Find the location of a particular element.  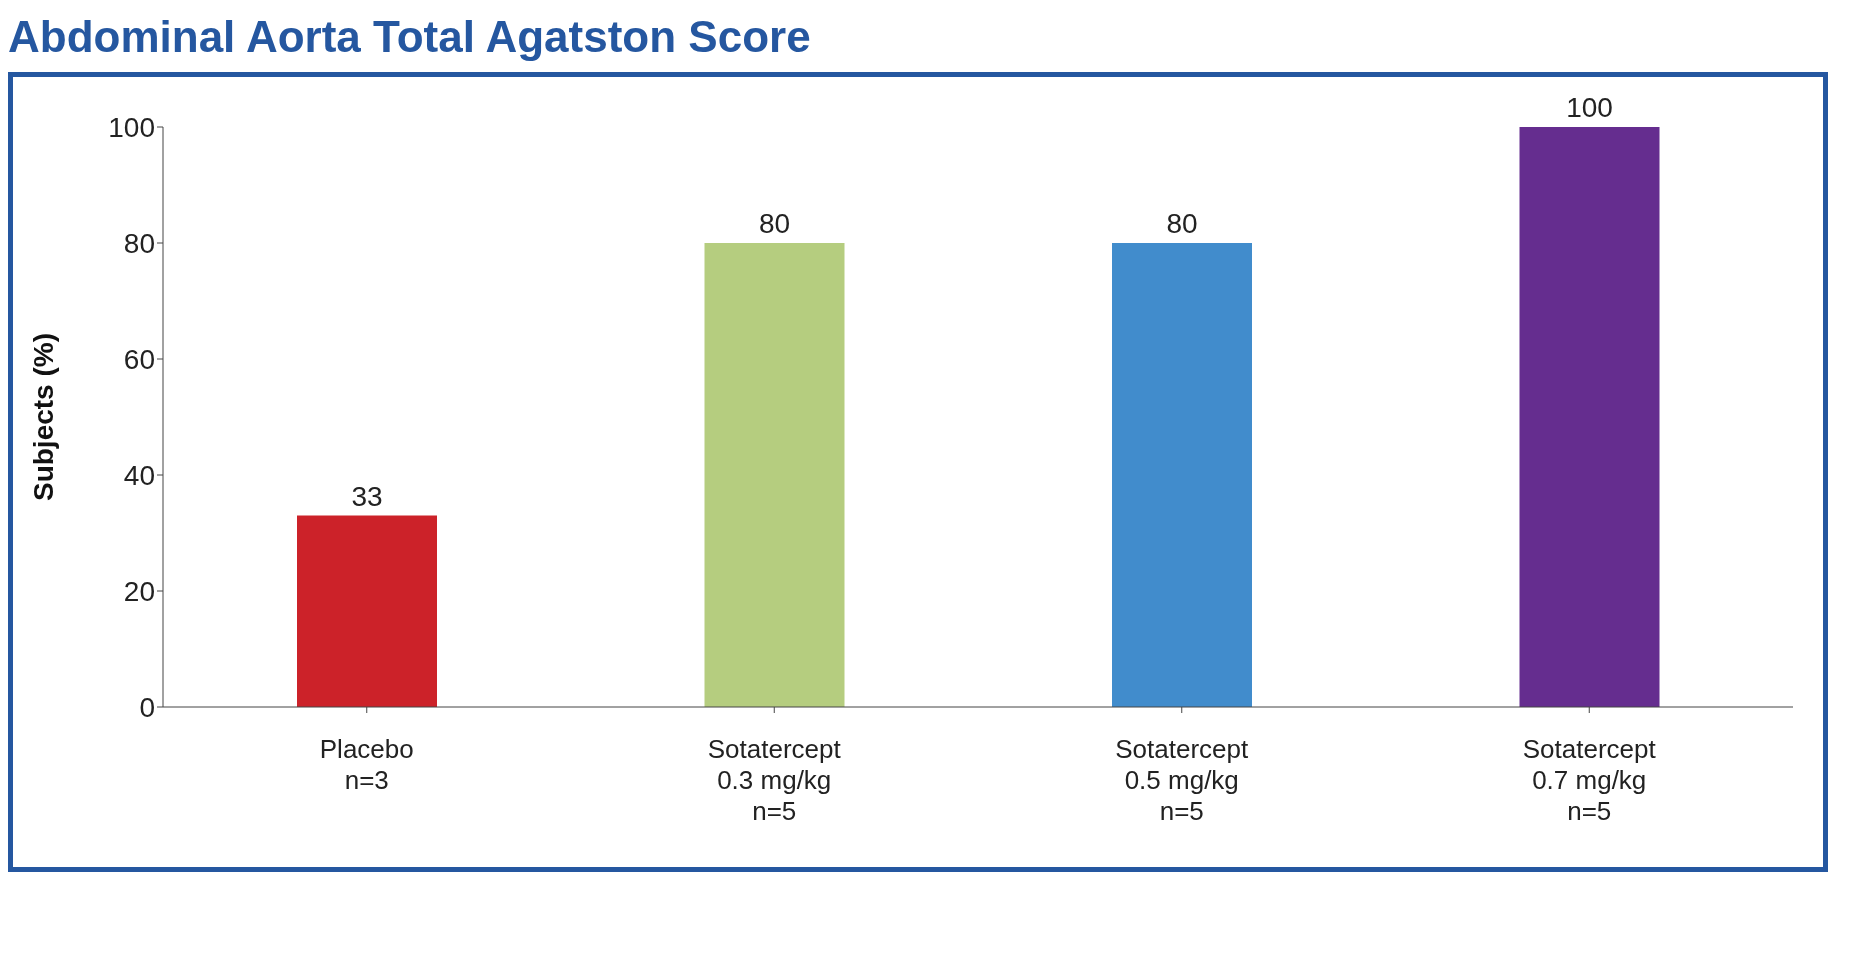

x-tick-label: Sotatercept 0.3 mg/kg n=5 is located at coordinates (774, 780).